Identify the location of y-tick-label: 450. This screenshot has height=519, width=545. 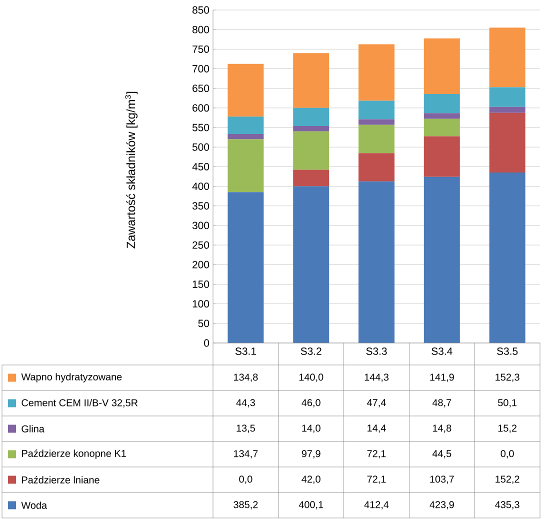
(201, 166).